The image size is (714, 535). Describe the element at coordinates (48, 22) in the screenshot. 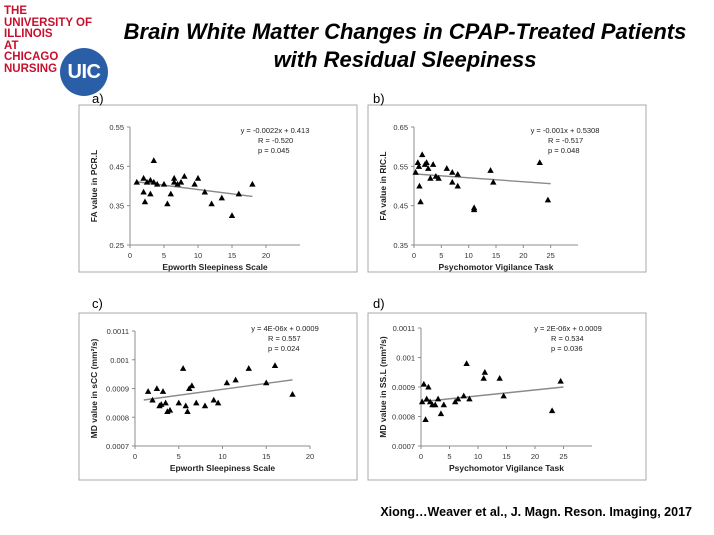

I see `logo-line: UNIVERSITY OF` at that location.